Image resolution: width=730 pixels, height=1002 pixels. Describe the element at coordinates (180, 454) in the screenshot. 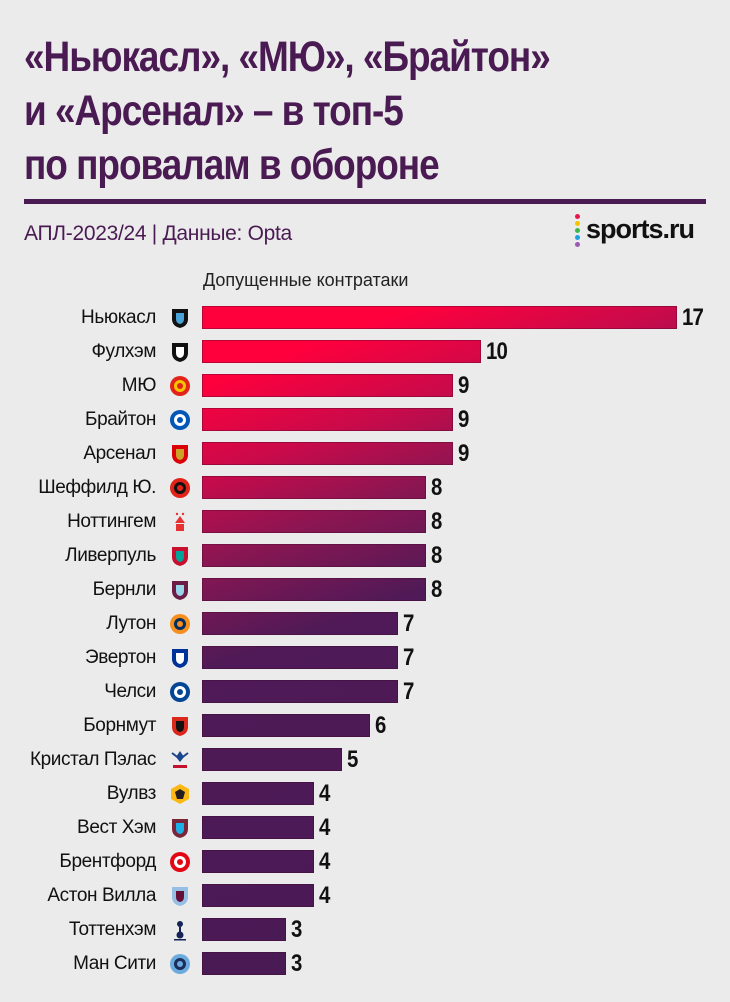

I see `arsenal-crest-icon` at that location.